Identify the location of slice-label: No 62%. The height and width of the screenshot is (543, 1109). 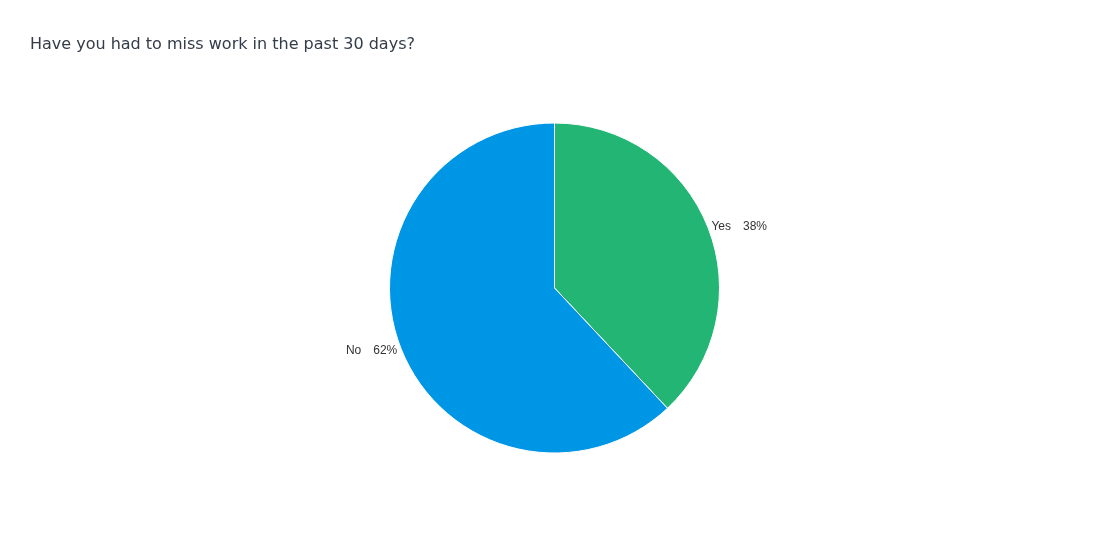
(371, 349).